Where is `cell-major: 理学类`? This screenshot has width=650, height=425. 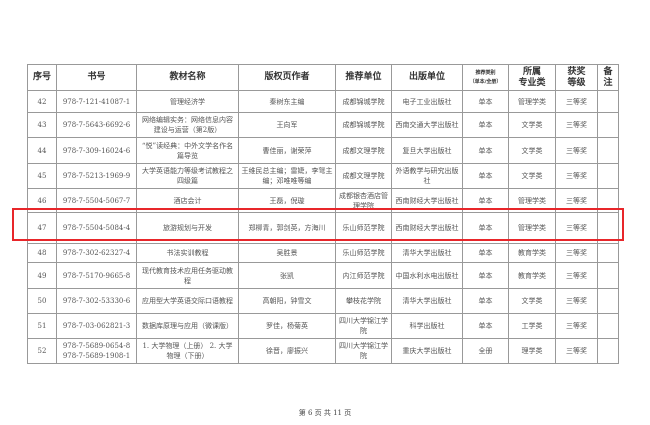
cell-major: 理学类 is located at coordinates (532, 351).